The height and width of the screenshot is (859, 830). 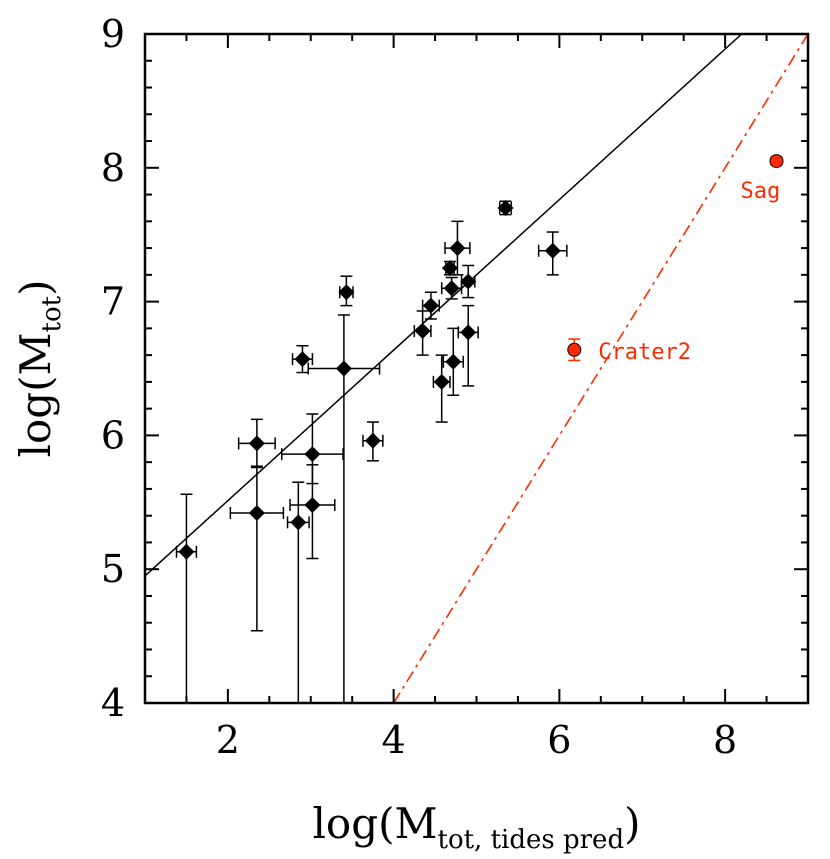 What do you see at coordinates (113, 435) in the screenshot?
I see `y-tick-label: 6` at bounding box center [113, 435].